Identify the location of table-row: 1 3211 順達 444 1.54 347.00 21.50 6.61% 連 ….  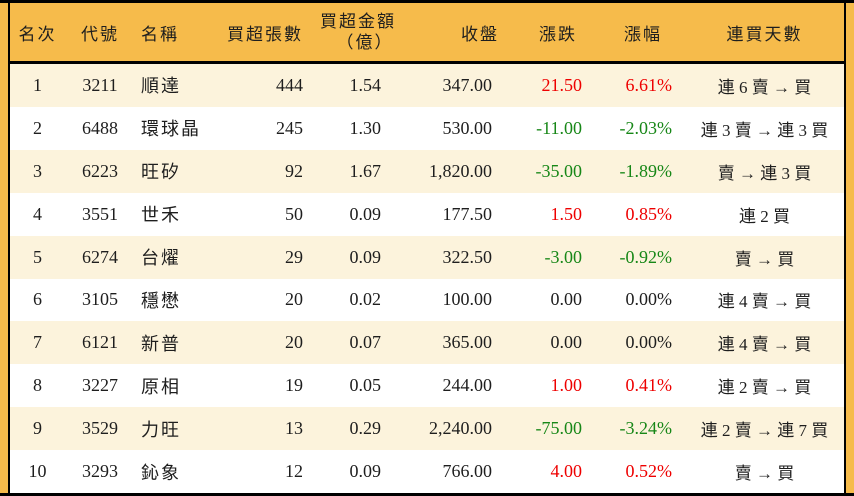
(427, 85).